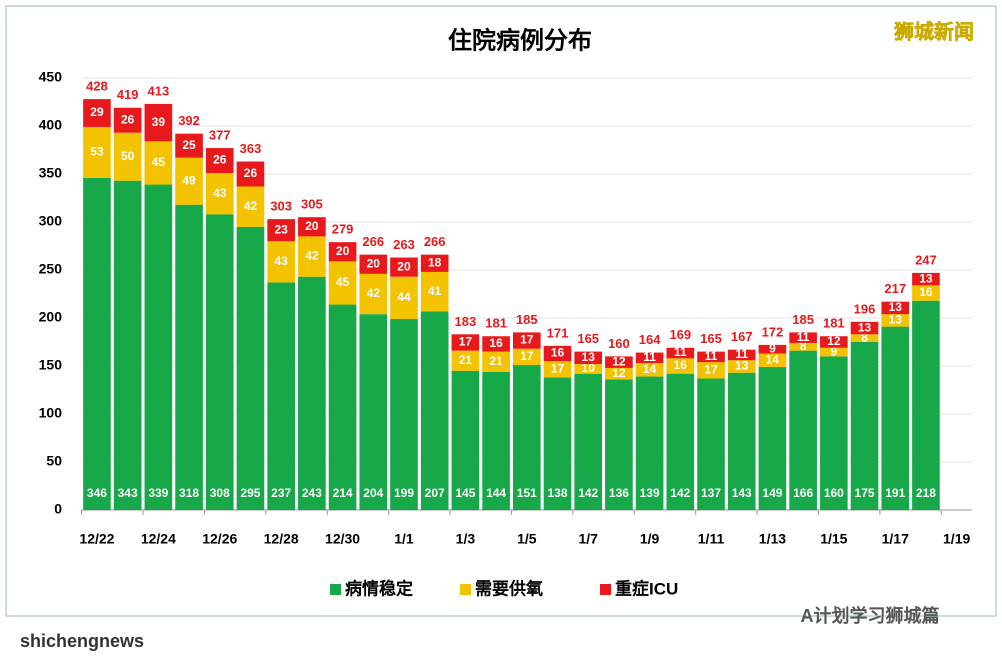 The image size is (1002, 660). I want to click on x-tick-label: 1/13, so click(772, 539).